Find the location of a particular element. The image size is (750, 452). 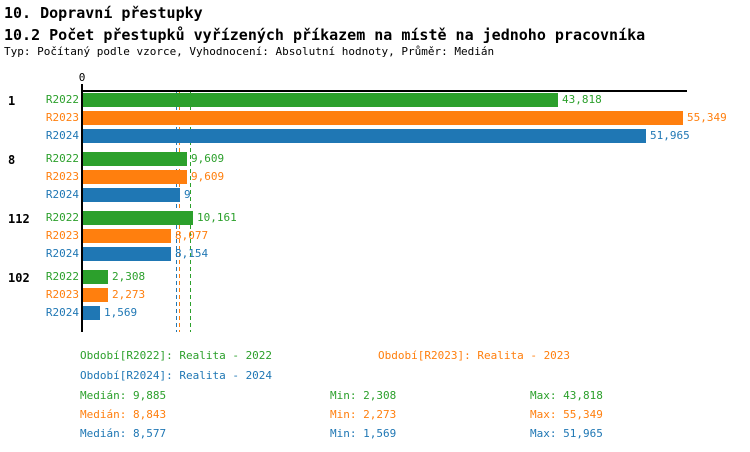

x-axis-zero-tick is located at coordinates (82, 87).